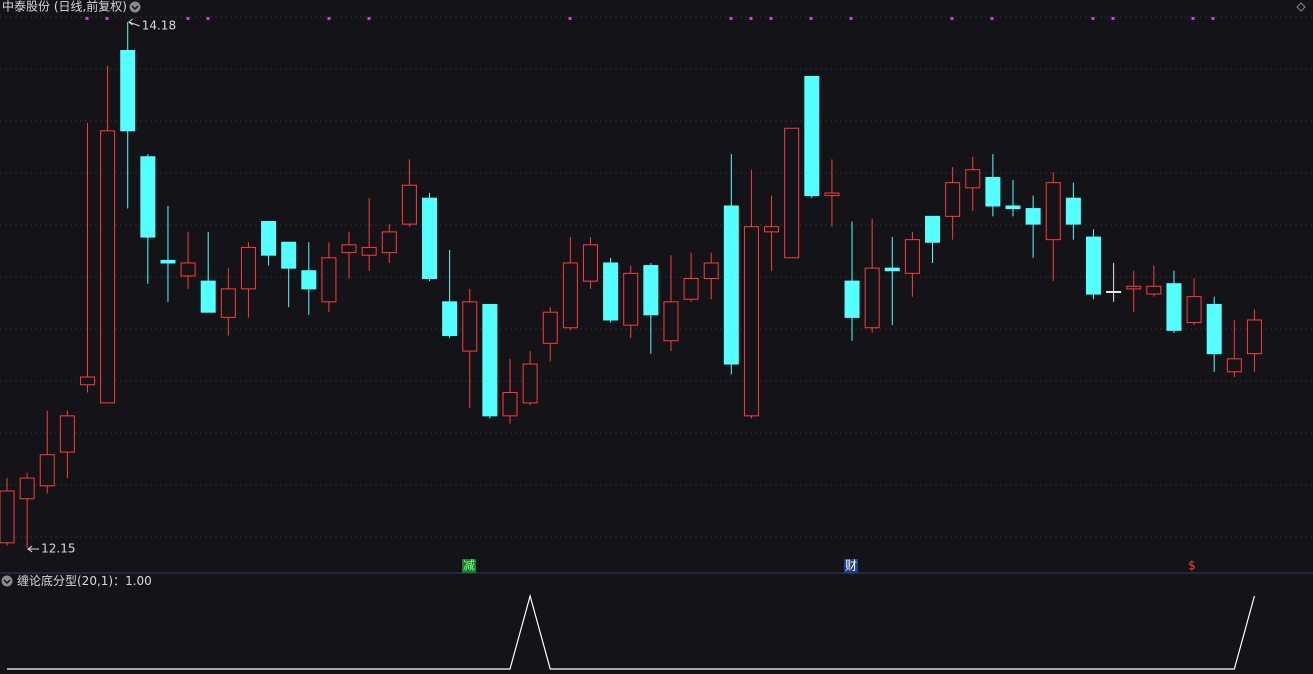 This screenshot has height=674, width=1313. What do you see at coordinates (159, 26) in the screenshot?
I see `high-label: 14.18` at bounding box center [159, 26].